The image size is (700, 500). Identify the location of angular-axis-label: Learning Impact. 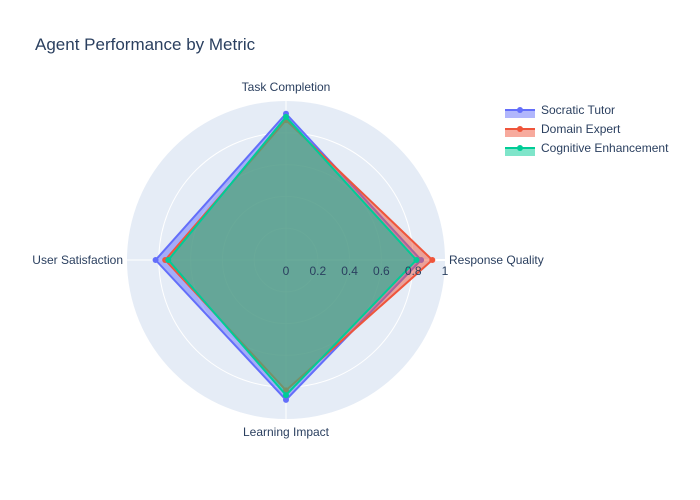
(286, 432).